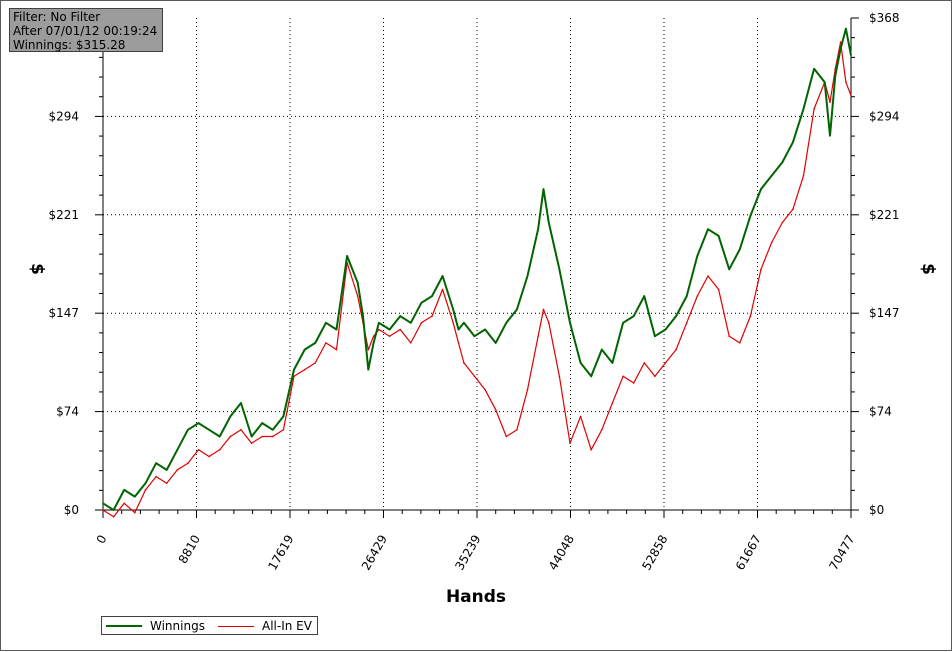  What do you see at coordinates (63, 116) in the screenshot?
I see `y-tick-label-left: $294` at bounding box center [63, 116].